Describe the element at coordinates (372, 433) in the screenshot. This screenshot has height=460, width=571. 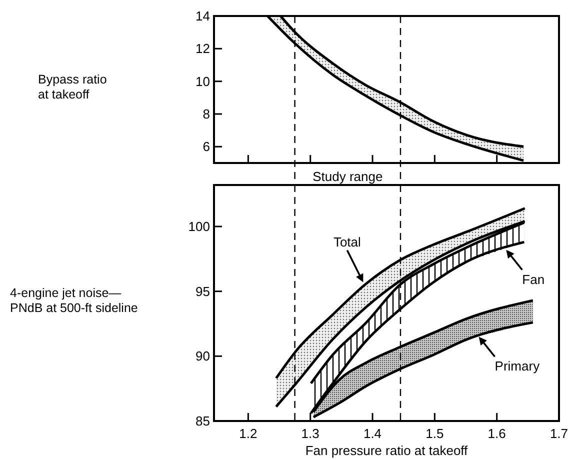
I see `x-tick-label: 1.4` at that location.